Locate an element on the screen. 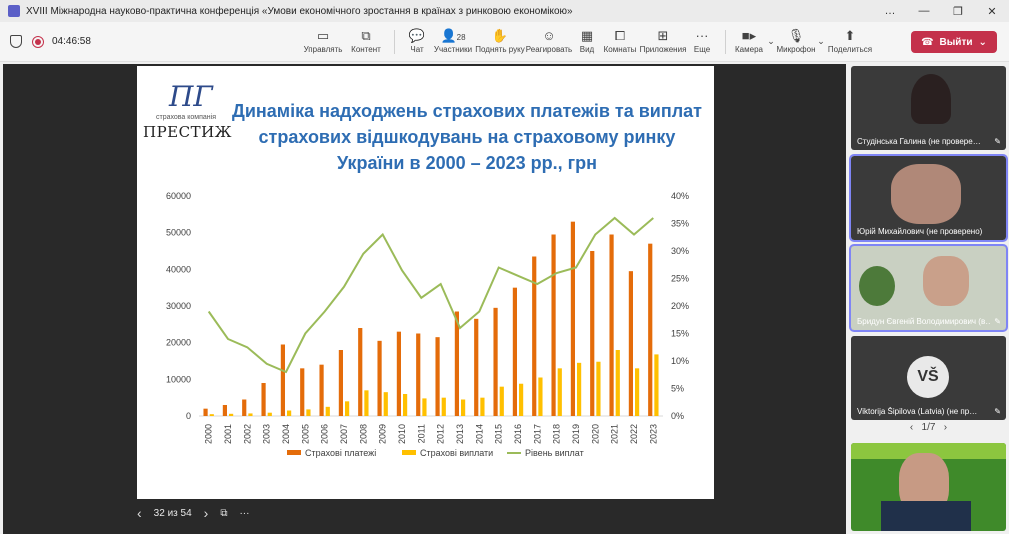 This screenshot has height=534, width=1009. camera-button: ■▸ Камера is located at coordinates (749, 41).